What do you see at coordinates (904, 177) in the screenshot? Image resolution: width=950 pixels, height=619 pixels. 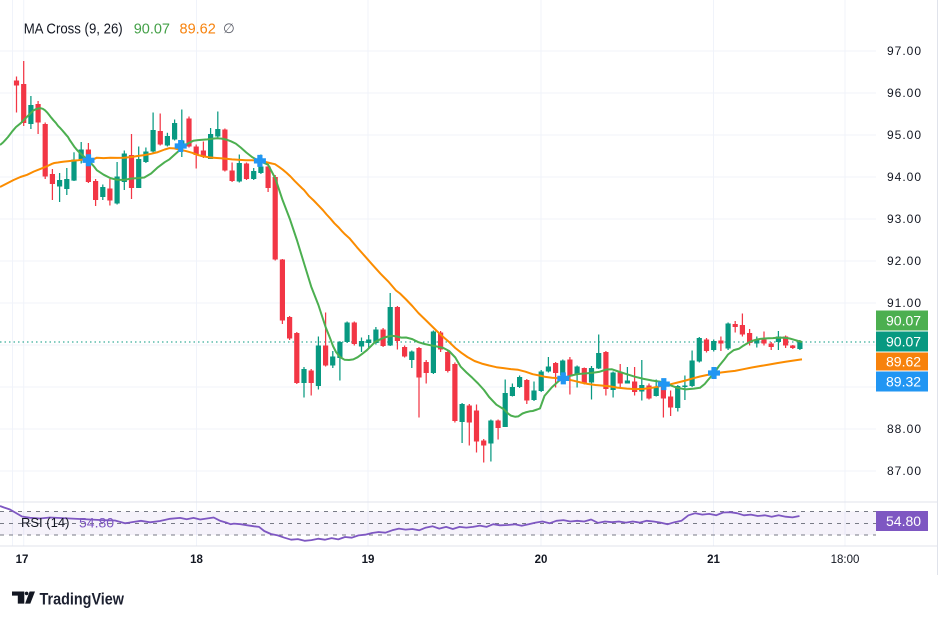 I see `svg-text: 94.00` at bounding box center [904, 177].